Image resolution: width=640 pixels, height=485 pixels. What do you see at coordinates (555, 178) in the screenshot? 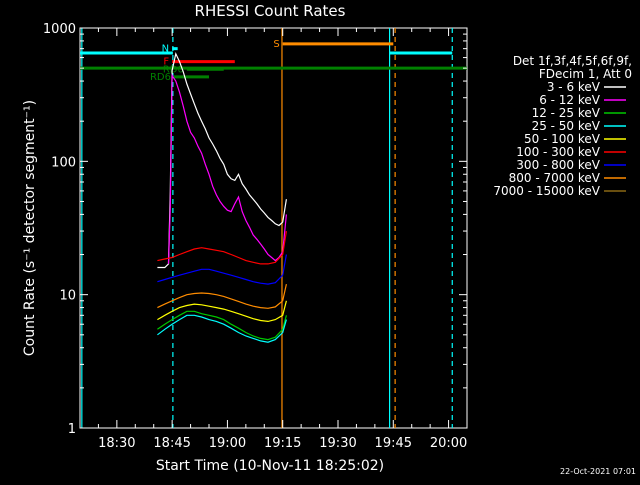
I see `legend-item-label: 800 - 7000 keV` at bounding box center [555, 178].